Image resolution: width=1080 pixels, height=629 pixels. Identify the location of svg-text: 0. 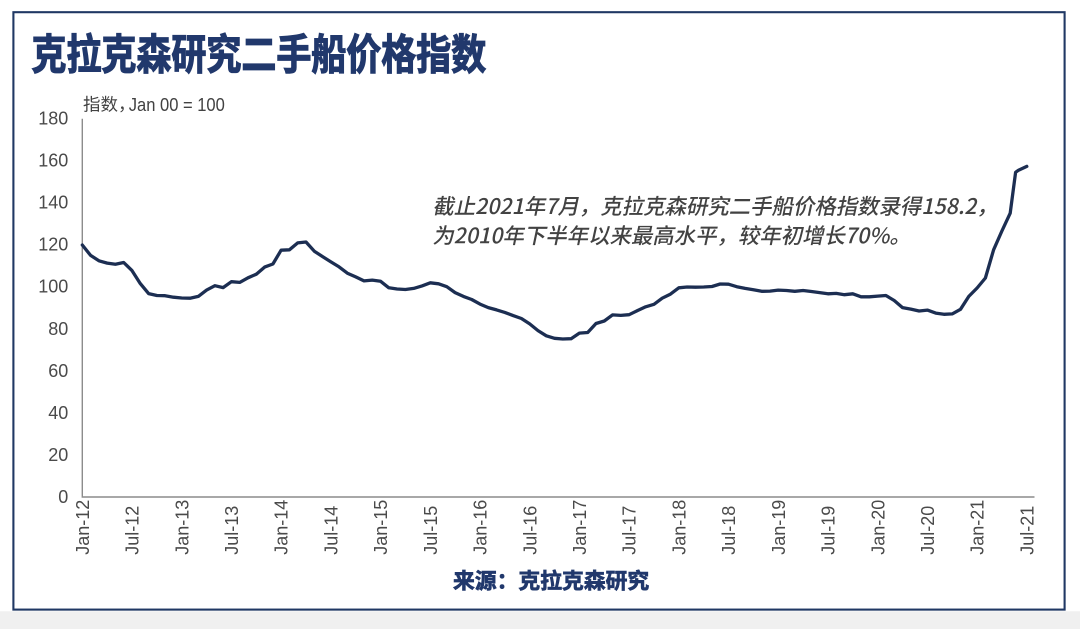
(63, 497).